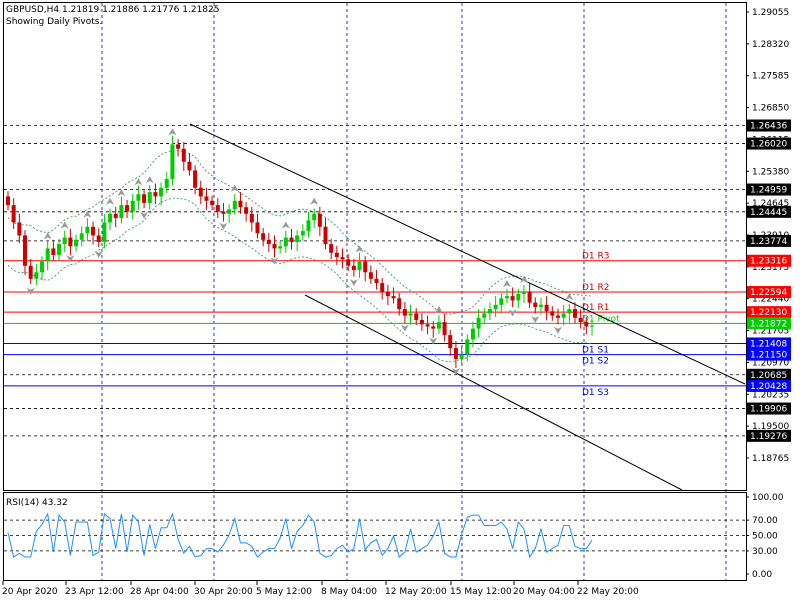 The height and width of the screenshot is (600, 800). Describe the element at coordinates (768, 410) in the screenshot. I see `price-tag-value: 1.19906` at that location.